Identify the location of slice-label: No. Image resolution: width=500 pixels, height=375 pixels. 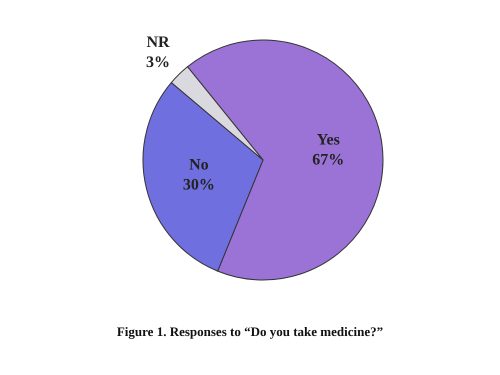
(199, 165).